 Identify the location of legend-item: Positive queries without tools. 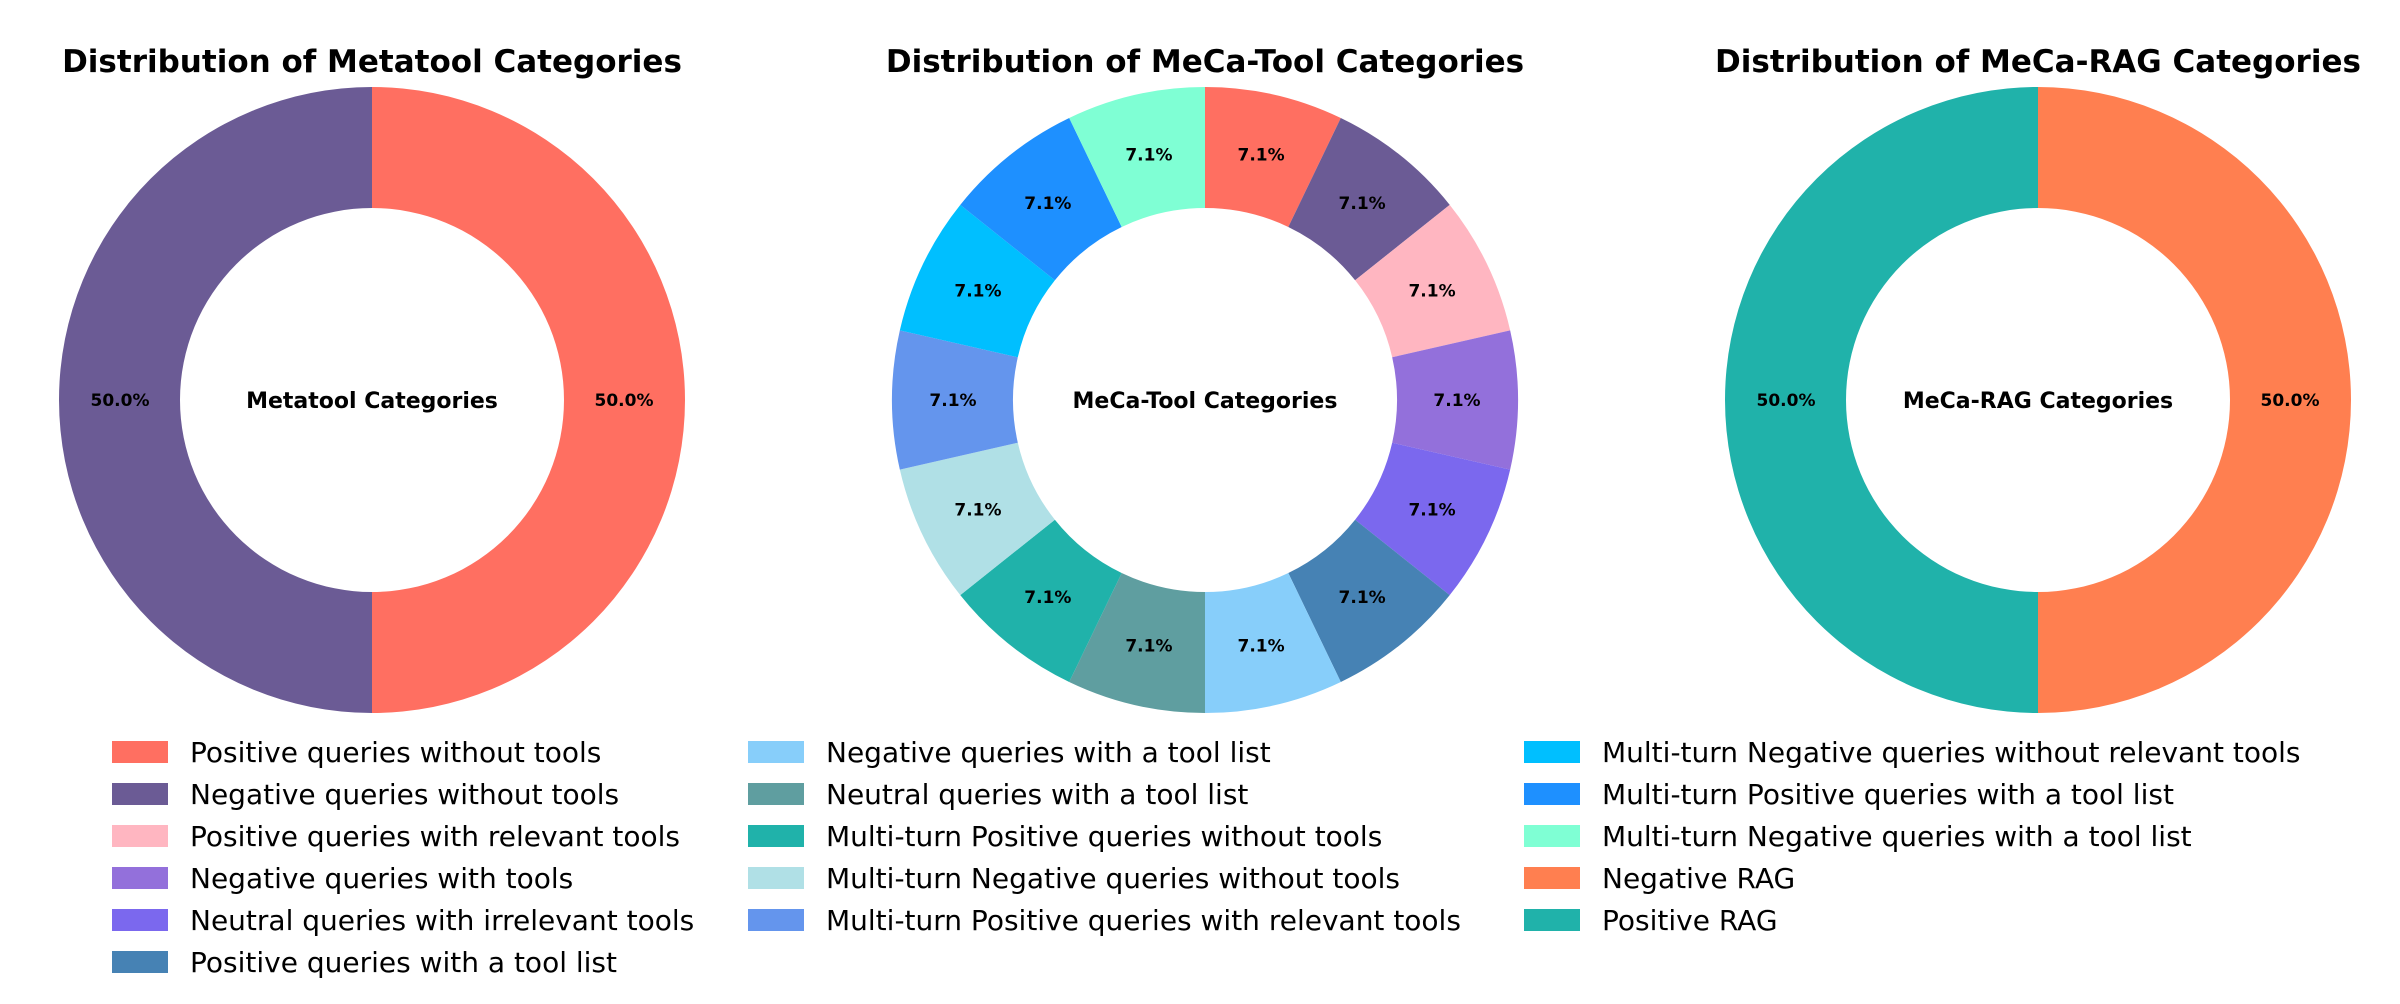
(356, 752).